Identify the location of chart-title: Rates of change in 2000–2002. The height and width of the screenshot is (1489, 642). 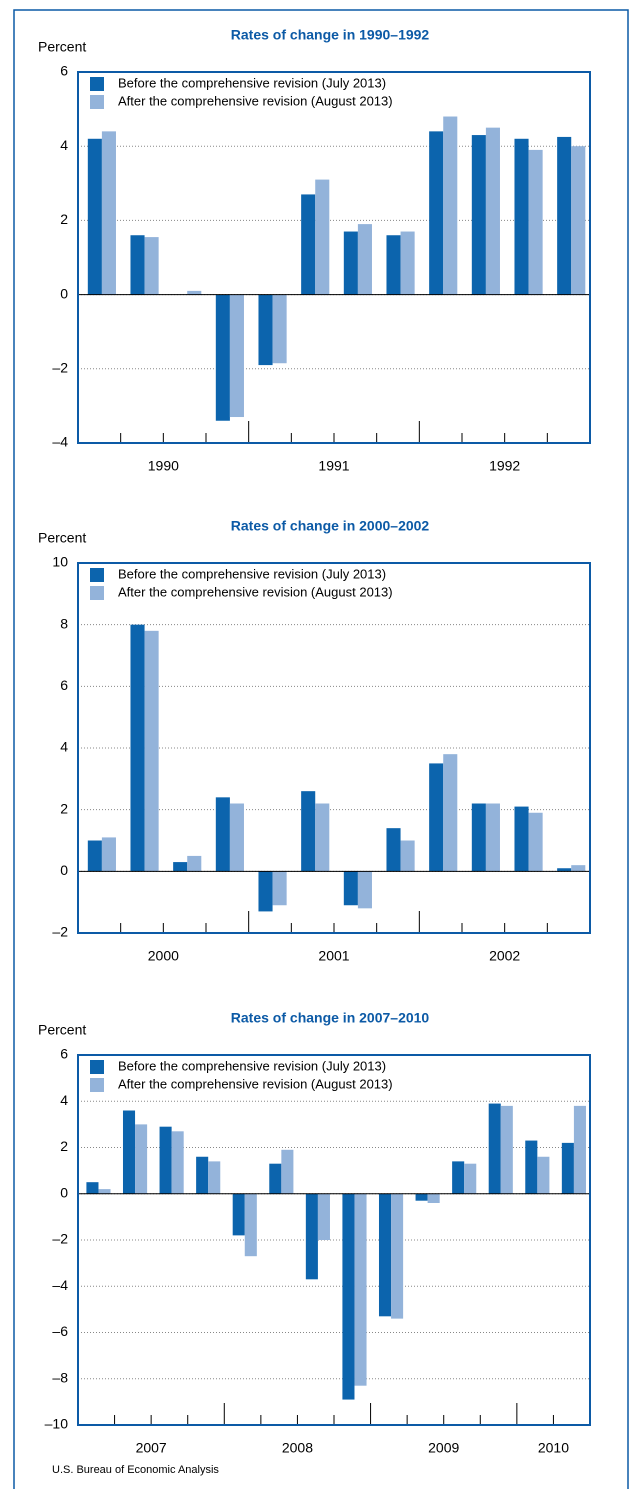
(330, 526).